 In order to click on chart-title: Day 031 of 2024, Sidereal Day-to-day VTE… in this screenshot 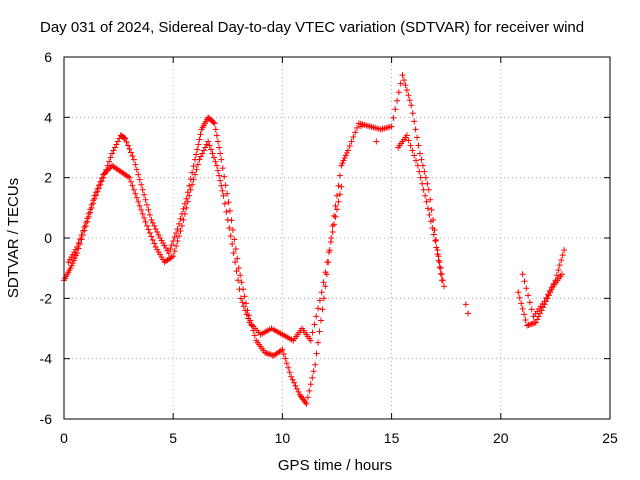, I will do `click(312, 27)`.